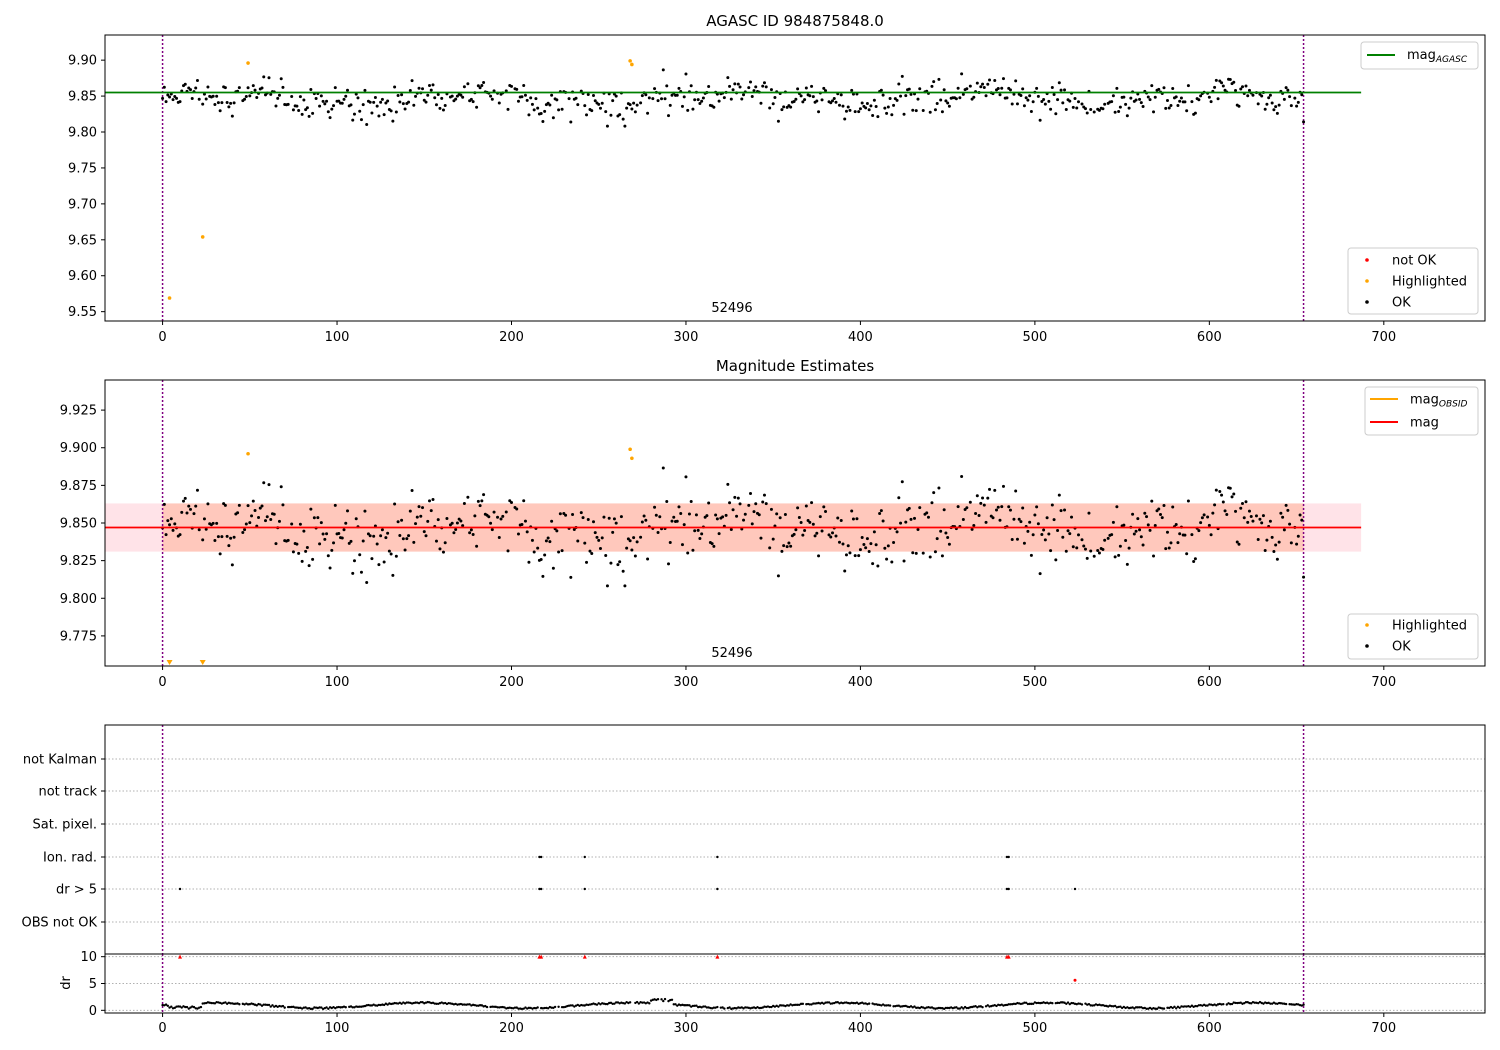  Describe the element at coordinates (70, 858) in the screenshot. I see `flags-category-label: Ion. rad.` at that location.